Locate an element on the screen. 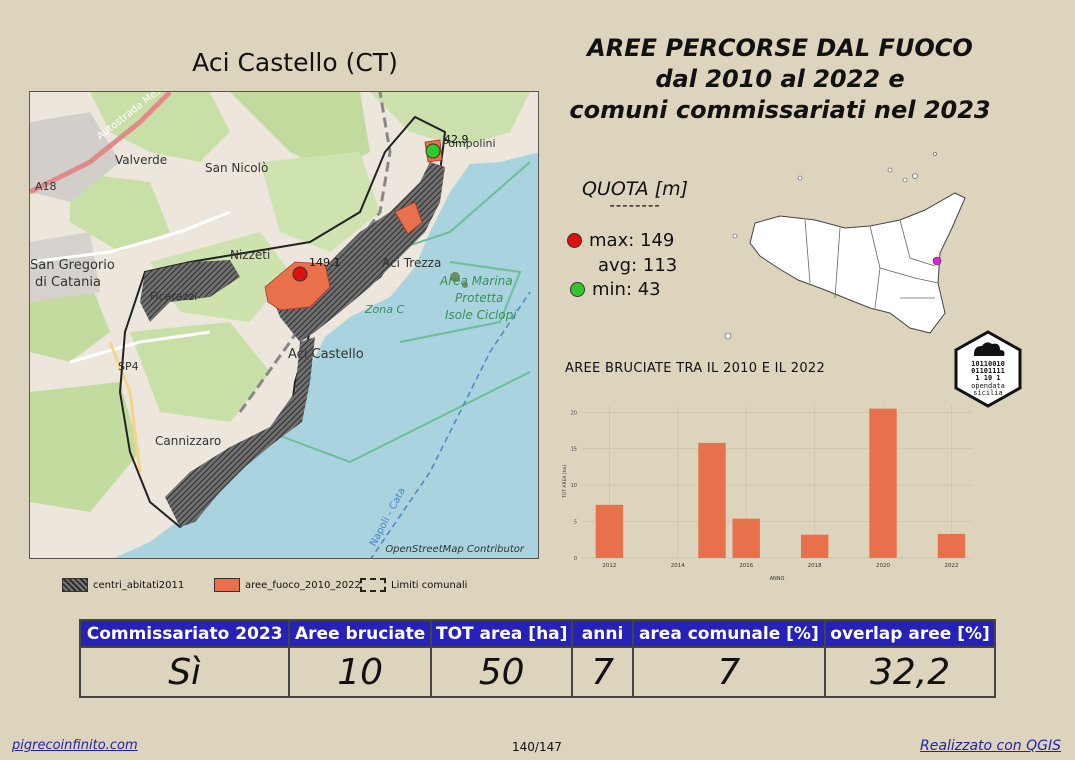 Image resolution: width=1075 pixels, height=760 pixels. website-link: pigrecoinfinito.com is located at coordinates (75, 745).